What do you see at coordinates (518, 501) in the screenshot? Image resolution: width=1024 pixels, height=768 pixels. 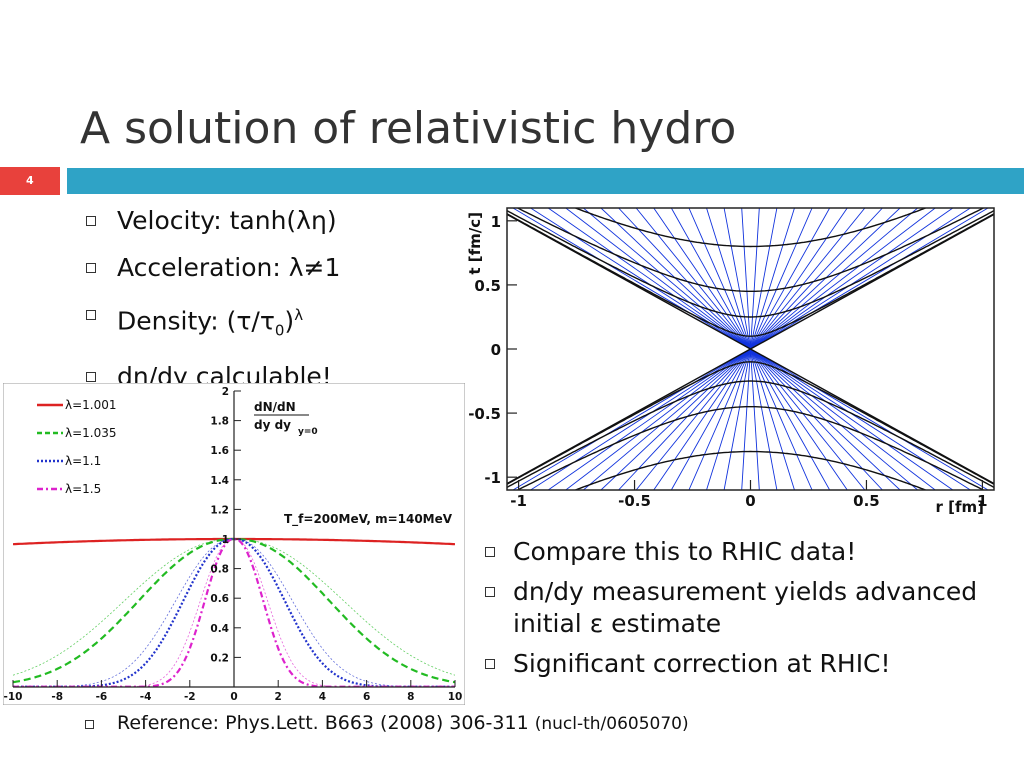 I see `x-tick-label: -1` at bounding box center [518, 501].